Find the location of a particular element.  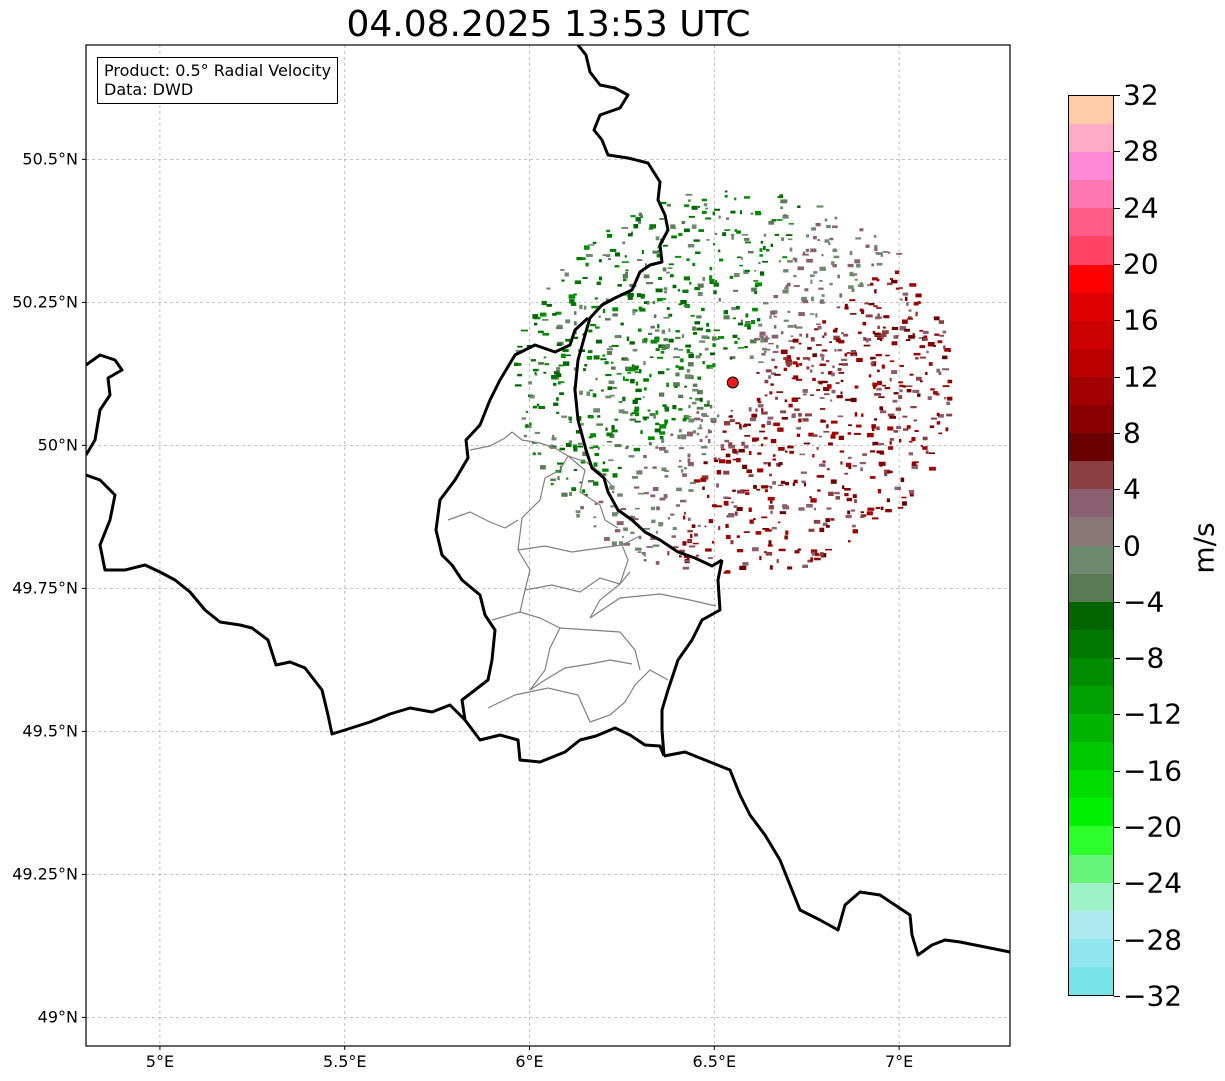

radar-site-marker is located at coordinates (732, 382).